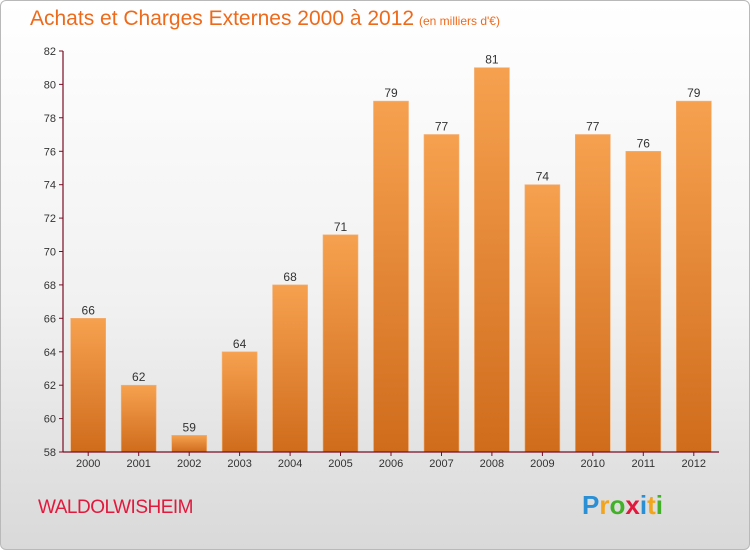 The width and height of the screenshot is (750, 550). What do you see at coordinates (88, 464) in the screenshot?
I see `x-tick-label: 2000` at bounding box center [88, 464].